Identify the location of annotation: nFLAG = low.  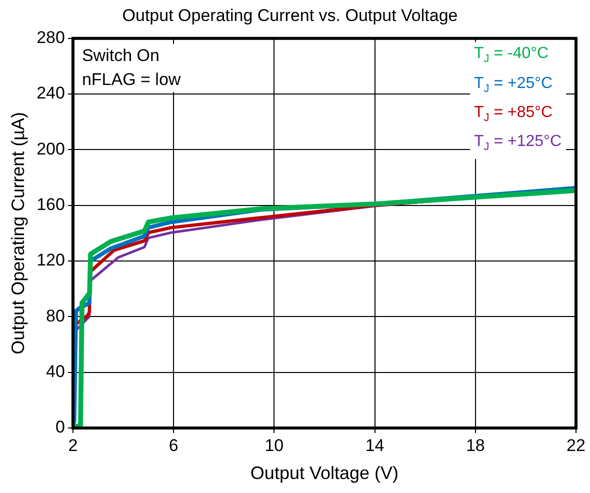
(131, 80).